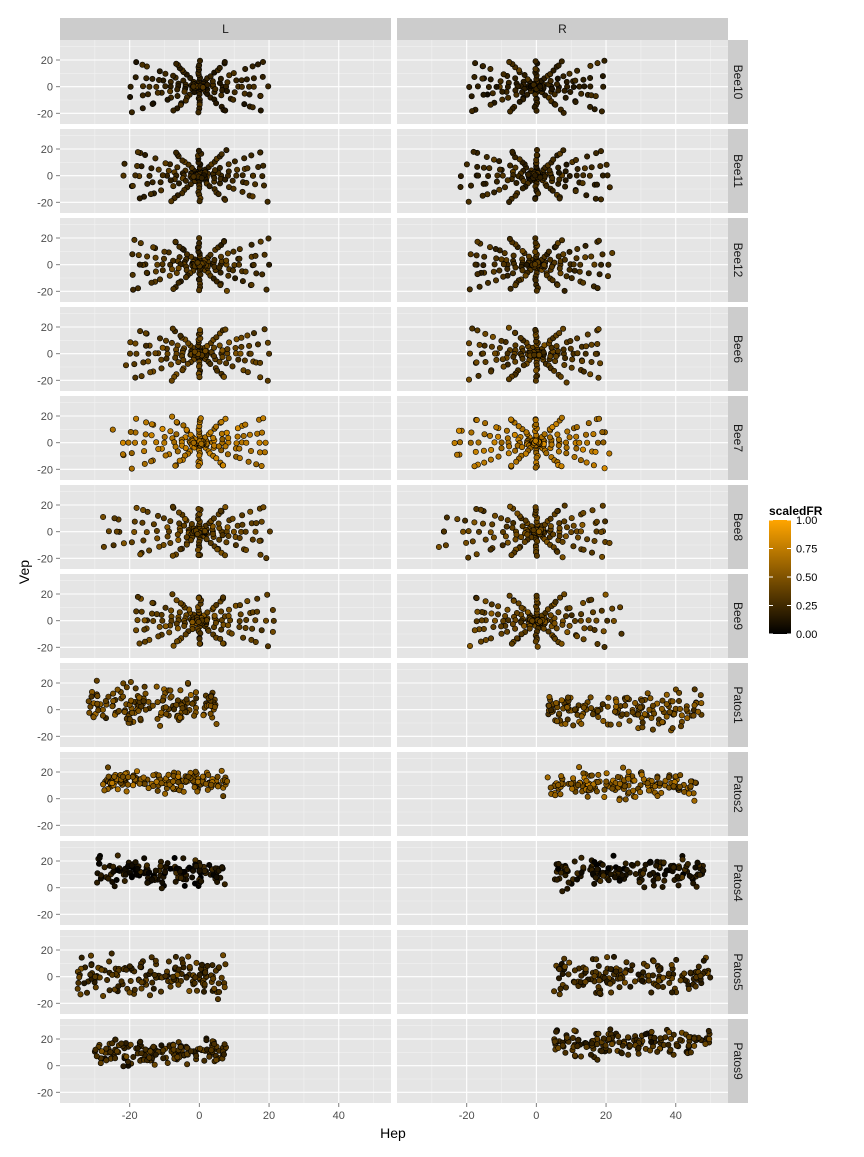 Image resolution: width=864 pixels, height=1157 pixels. What do you see at coordinates (738, 972) in the screenshot?
I see `row-strip-Patos5` at bounding box center [738, 972].